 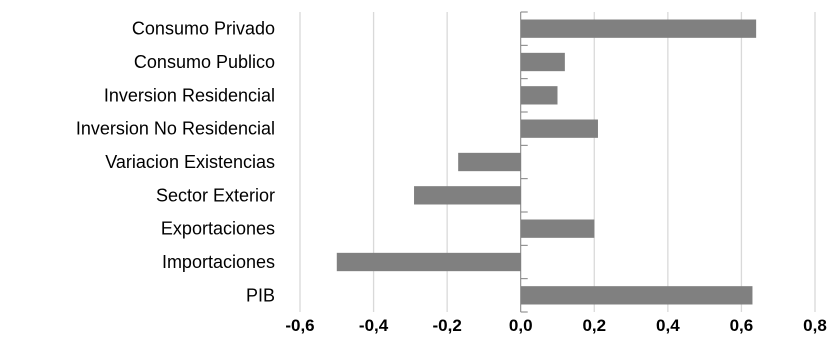 What do you see at coordinates (374, 325) in the screenshot?
I see `x-tick-label: -0,4` at bounding box center [374, 325].